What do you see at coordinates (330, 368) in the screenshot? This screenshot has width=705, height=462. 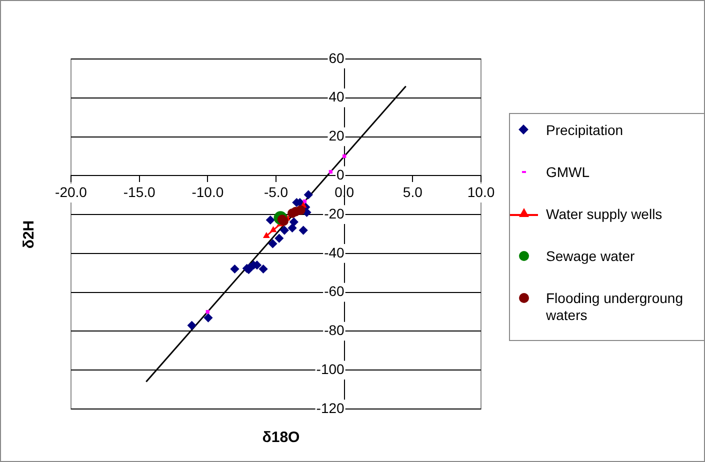 I see `y-tick-label: -100` at bounding box center [330, 368].